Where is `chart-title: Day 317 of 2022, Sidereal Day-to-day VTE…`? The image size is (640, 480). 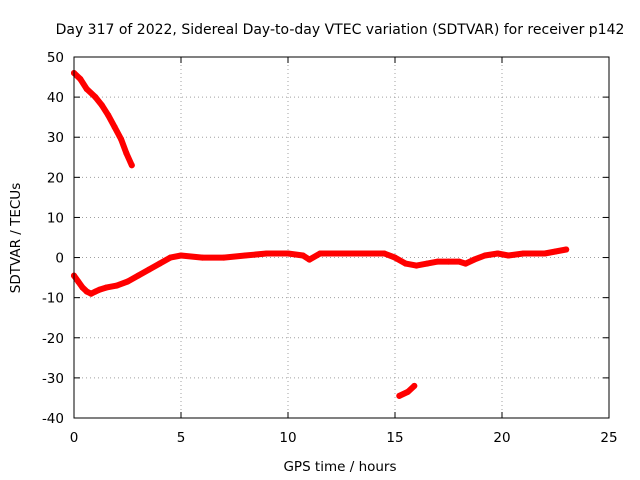 chart-title: Day 317 of 2022, Sidereal Day-to-day VTE… is located at coordinates (340, 30).